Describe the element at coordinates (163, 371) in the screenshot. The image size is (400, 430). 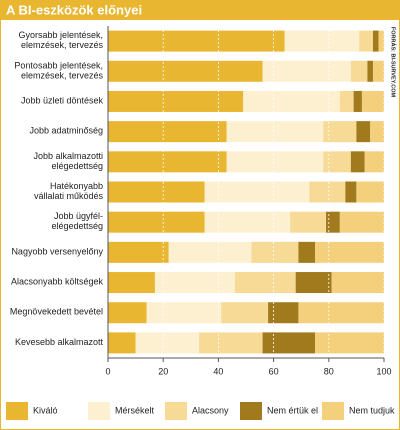
I see `x-tick-label: 20` at that location.